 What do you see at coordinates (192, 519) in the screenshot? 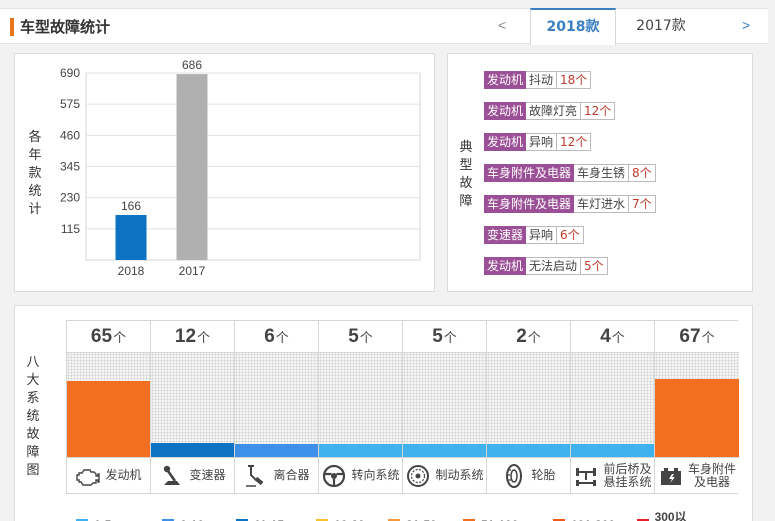
I see `legend-label: 6-10` at bounding box center [192, 519].